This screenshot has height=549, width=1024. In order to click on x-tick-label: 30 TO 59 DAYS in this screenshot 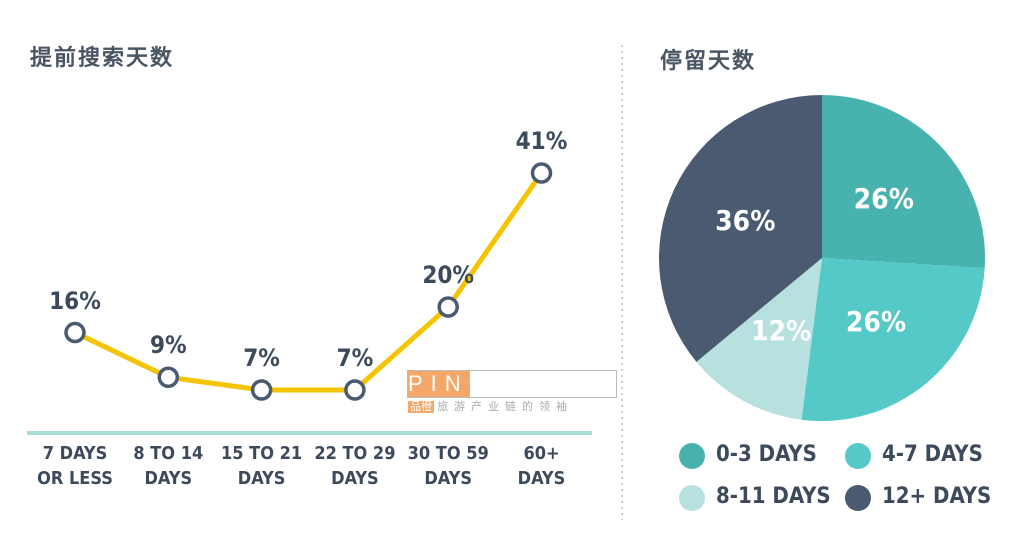, I will do `click(448, 466)`.